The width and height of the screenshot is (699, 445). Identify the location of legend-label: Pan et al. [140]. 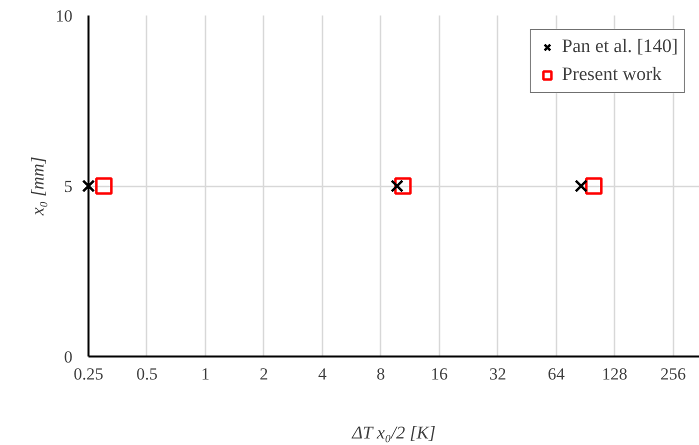
(620, 47).